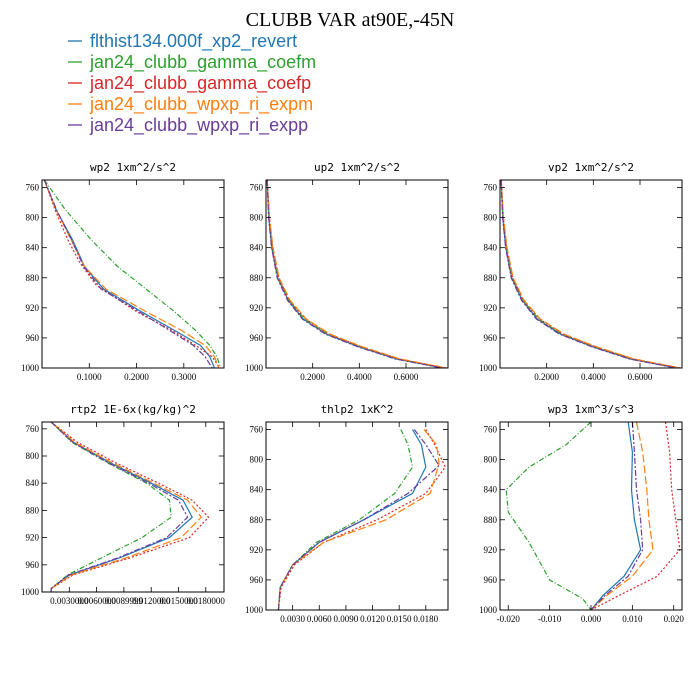  I want to click on panel-title: wp2 1xm^2/s^2, so click(133, 167).